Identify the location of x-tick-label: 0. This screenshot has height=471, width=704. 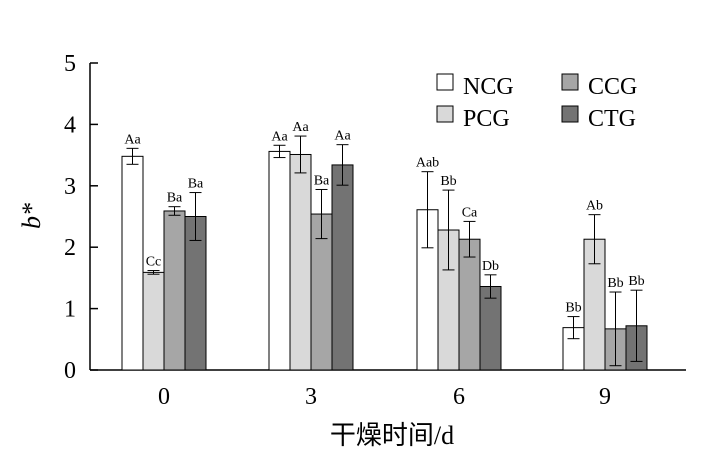
(164, 397).